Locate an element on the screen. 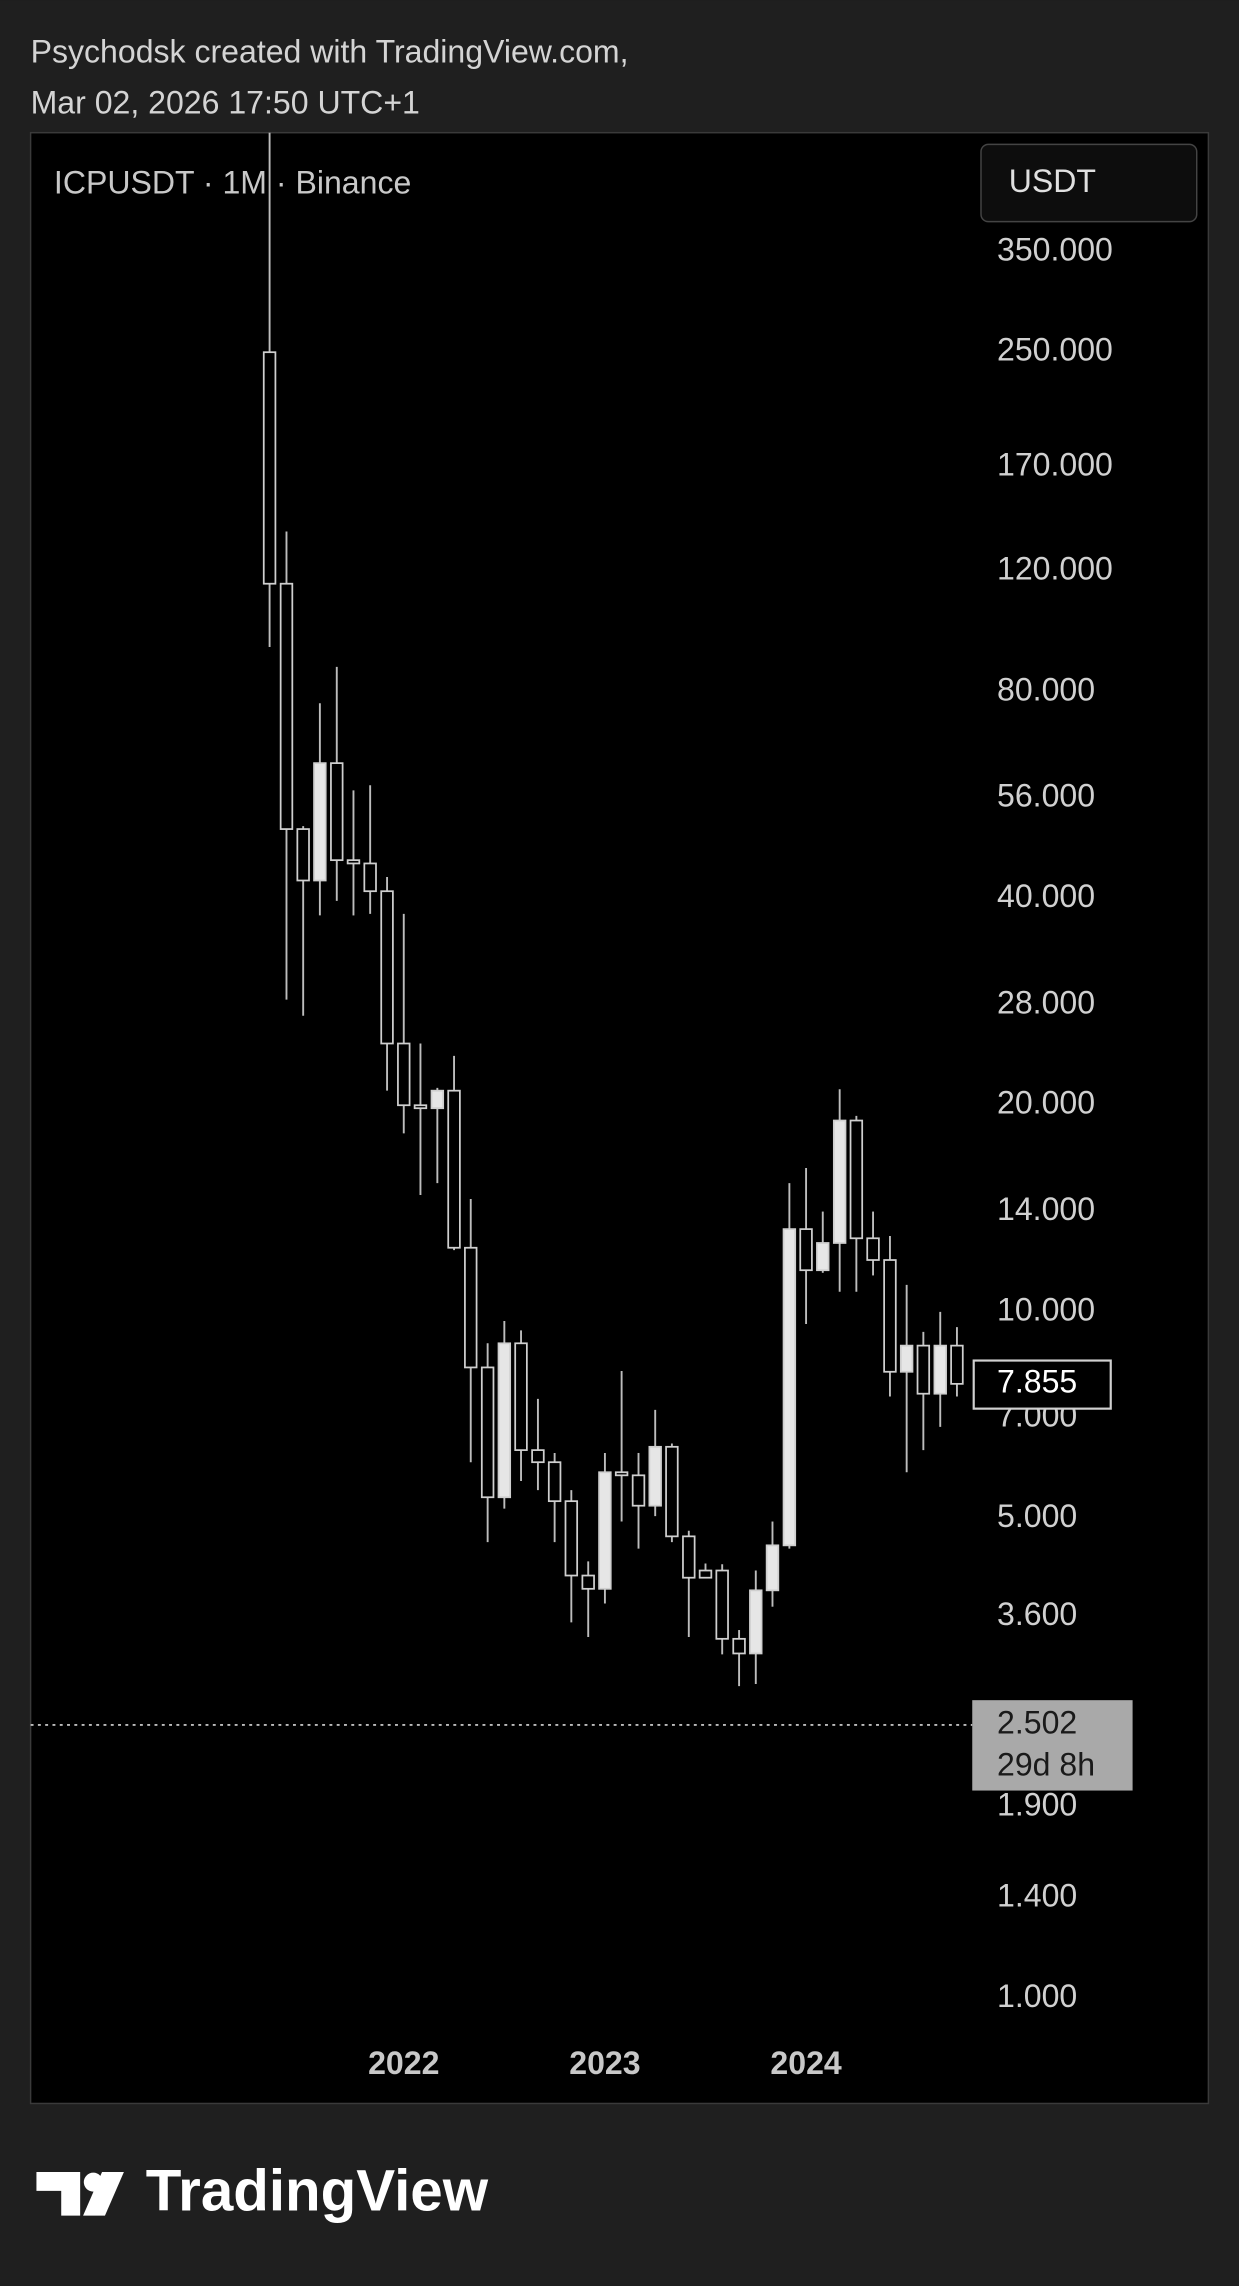 The image size is (1239, 2286). x-tick-label: 2022 is located at coordinates (403, 2063).